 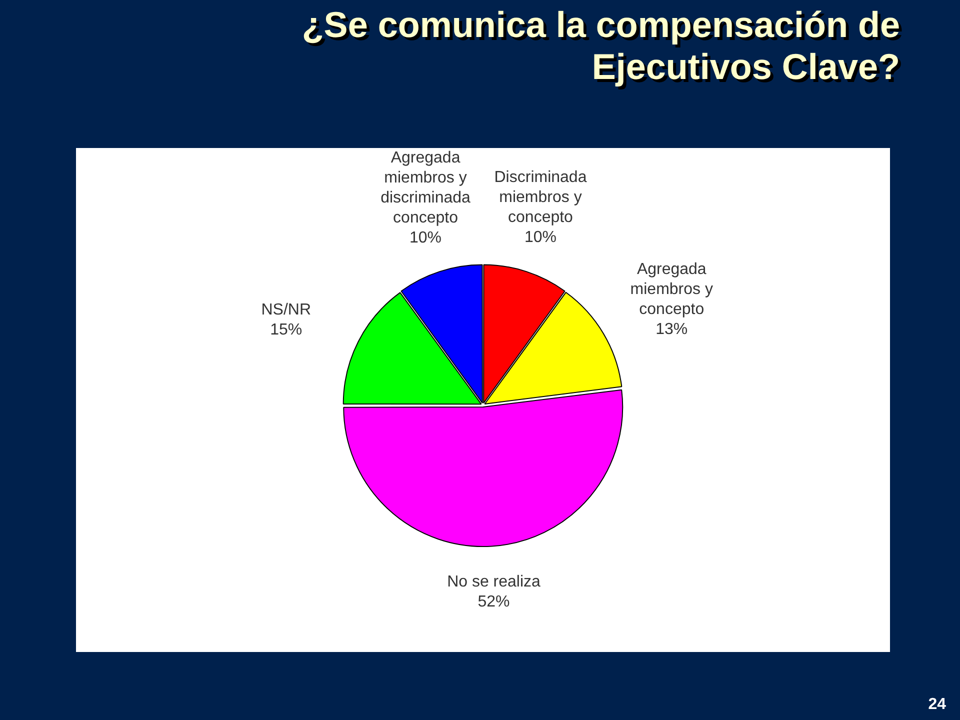 I want to click on slice-label: Agregada miembros y discriminada concepto, so click(x=425, y=188).